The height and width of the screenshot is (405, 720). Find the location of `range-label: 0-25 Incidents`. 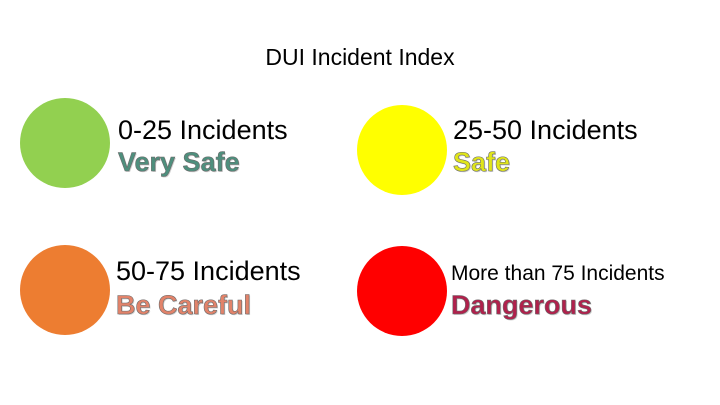

range-label: 0-25 Incidents is located at coordinates (203, 130).